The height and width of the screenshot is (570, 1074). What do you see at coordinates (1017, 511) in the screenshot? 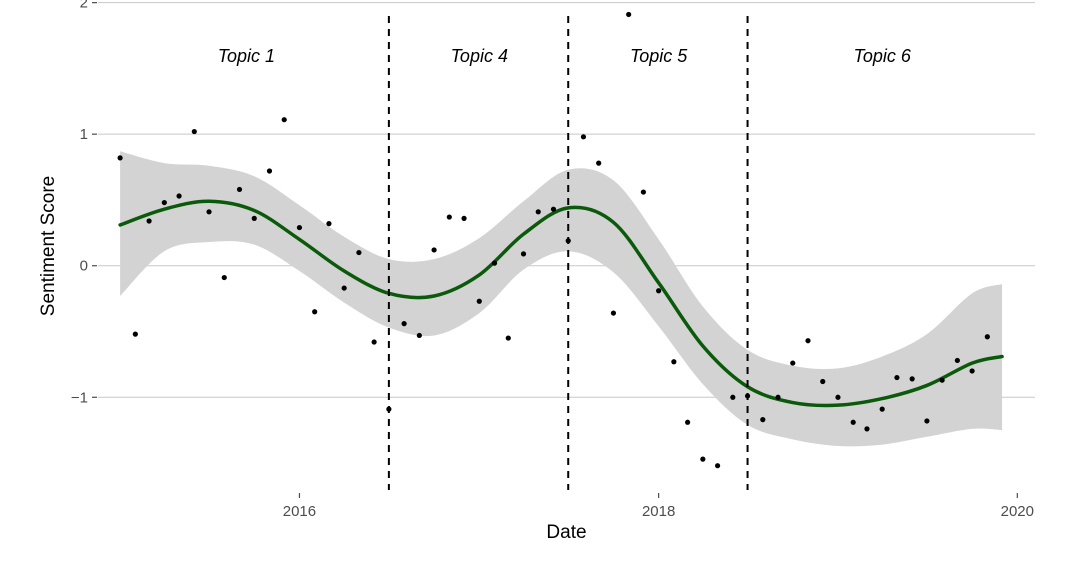
I see `x-tick-label-2: 2020` at bounding box center [1017, 511].